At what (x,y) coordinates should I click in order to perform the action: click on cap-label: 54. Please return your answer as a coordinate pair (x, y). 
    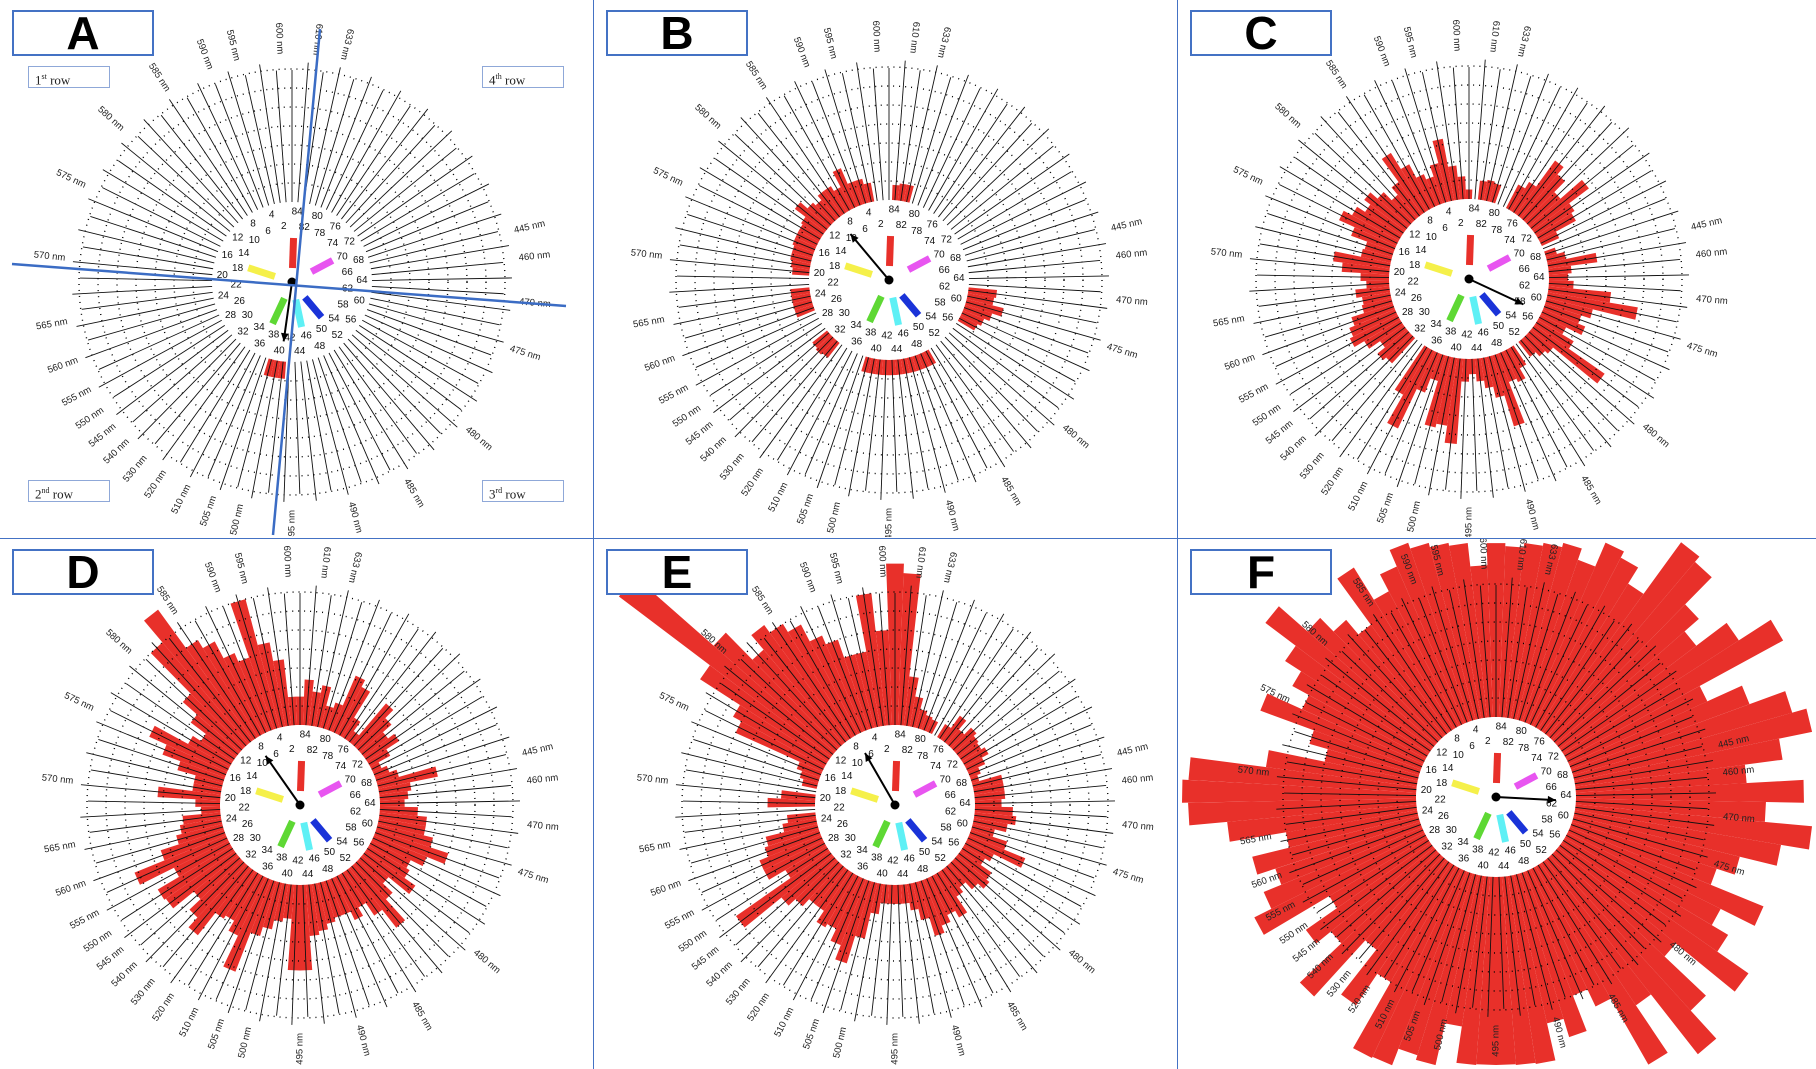
    Looking at the image, I should click on (1512, 315).